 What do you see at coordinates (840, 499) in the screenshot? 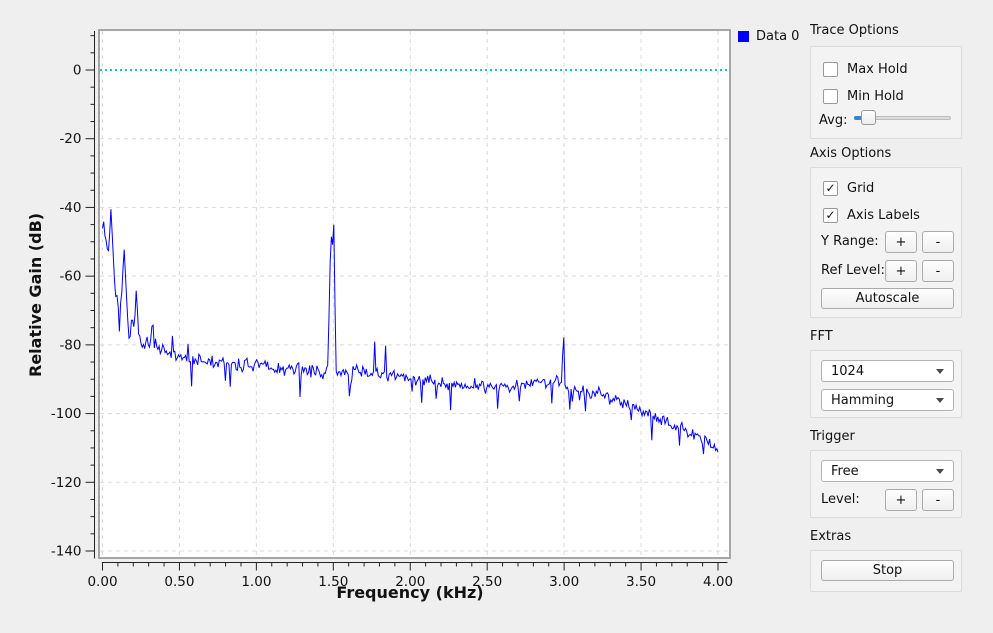
I see `trigger-level-label: Level:` at bounding box center [840, 499].